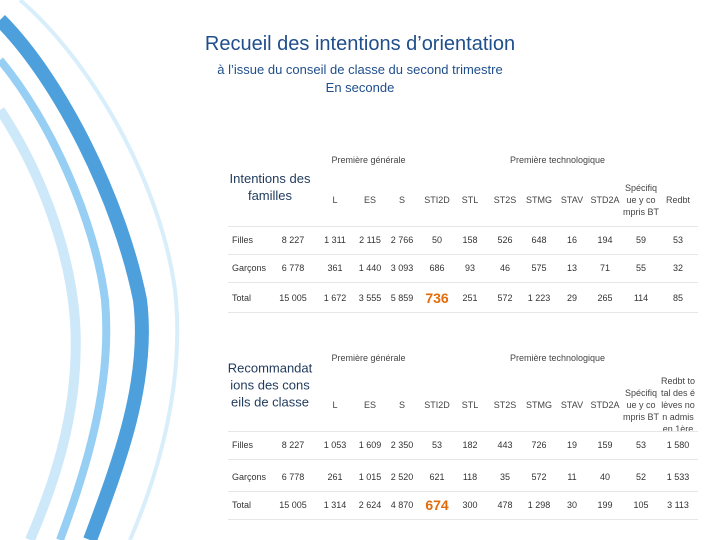 Image resolution: width=720 pixels, height=540 pixels. What do you see at coordinates (368, 160) in the screenshot?
I see `group-header: Première générale` at bounding box center [368, 160].